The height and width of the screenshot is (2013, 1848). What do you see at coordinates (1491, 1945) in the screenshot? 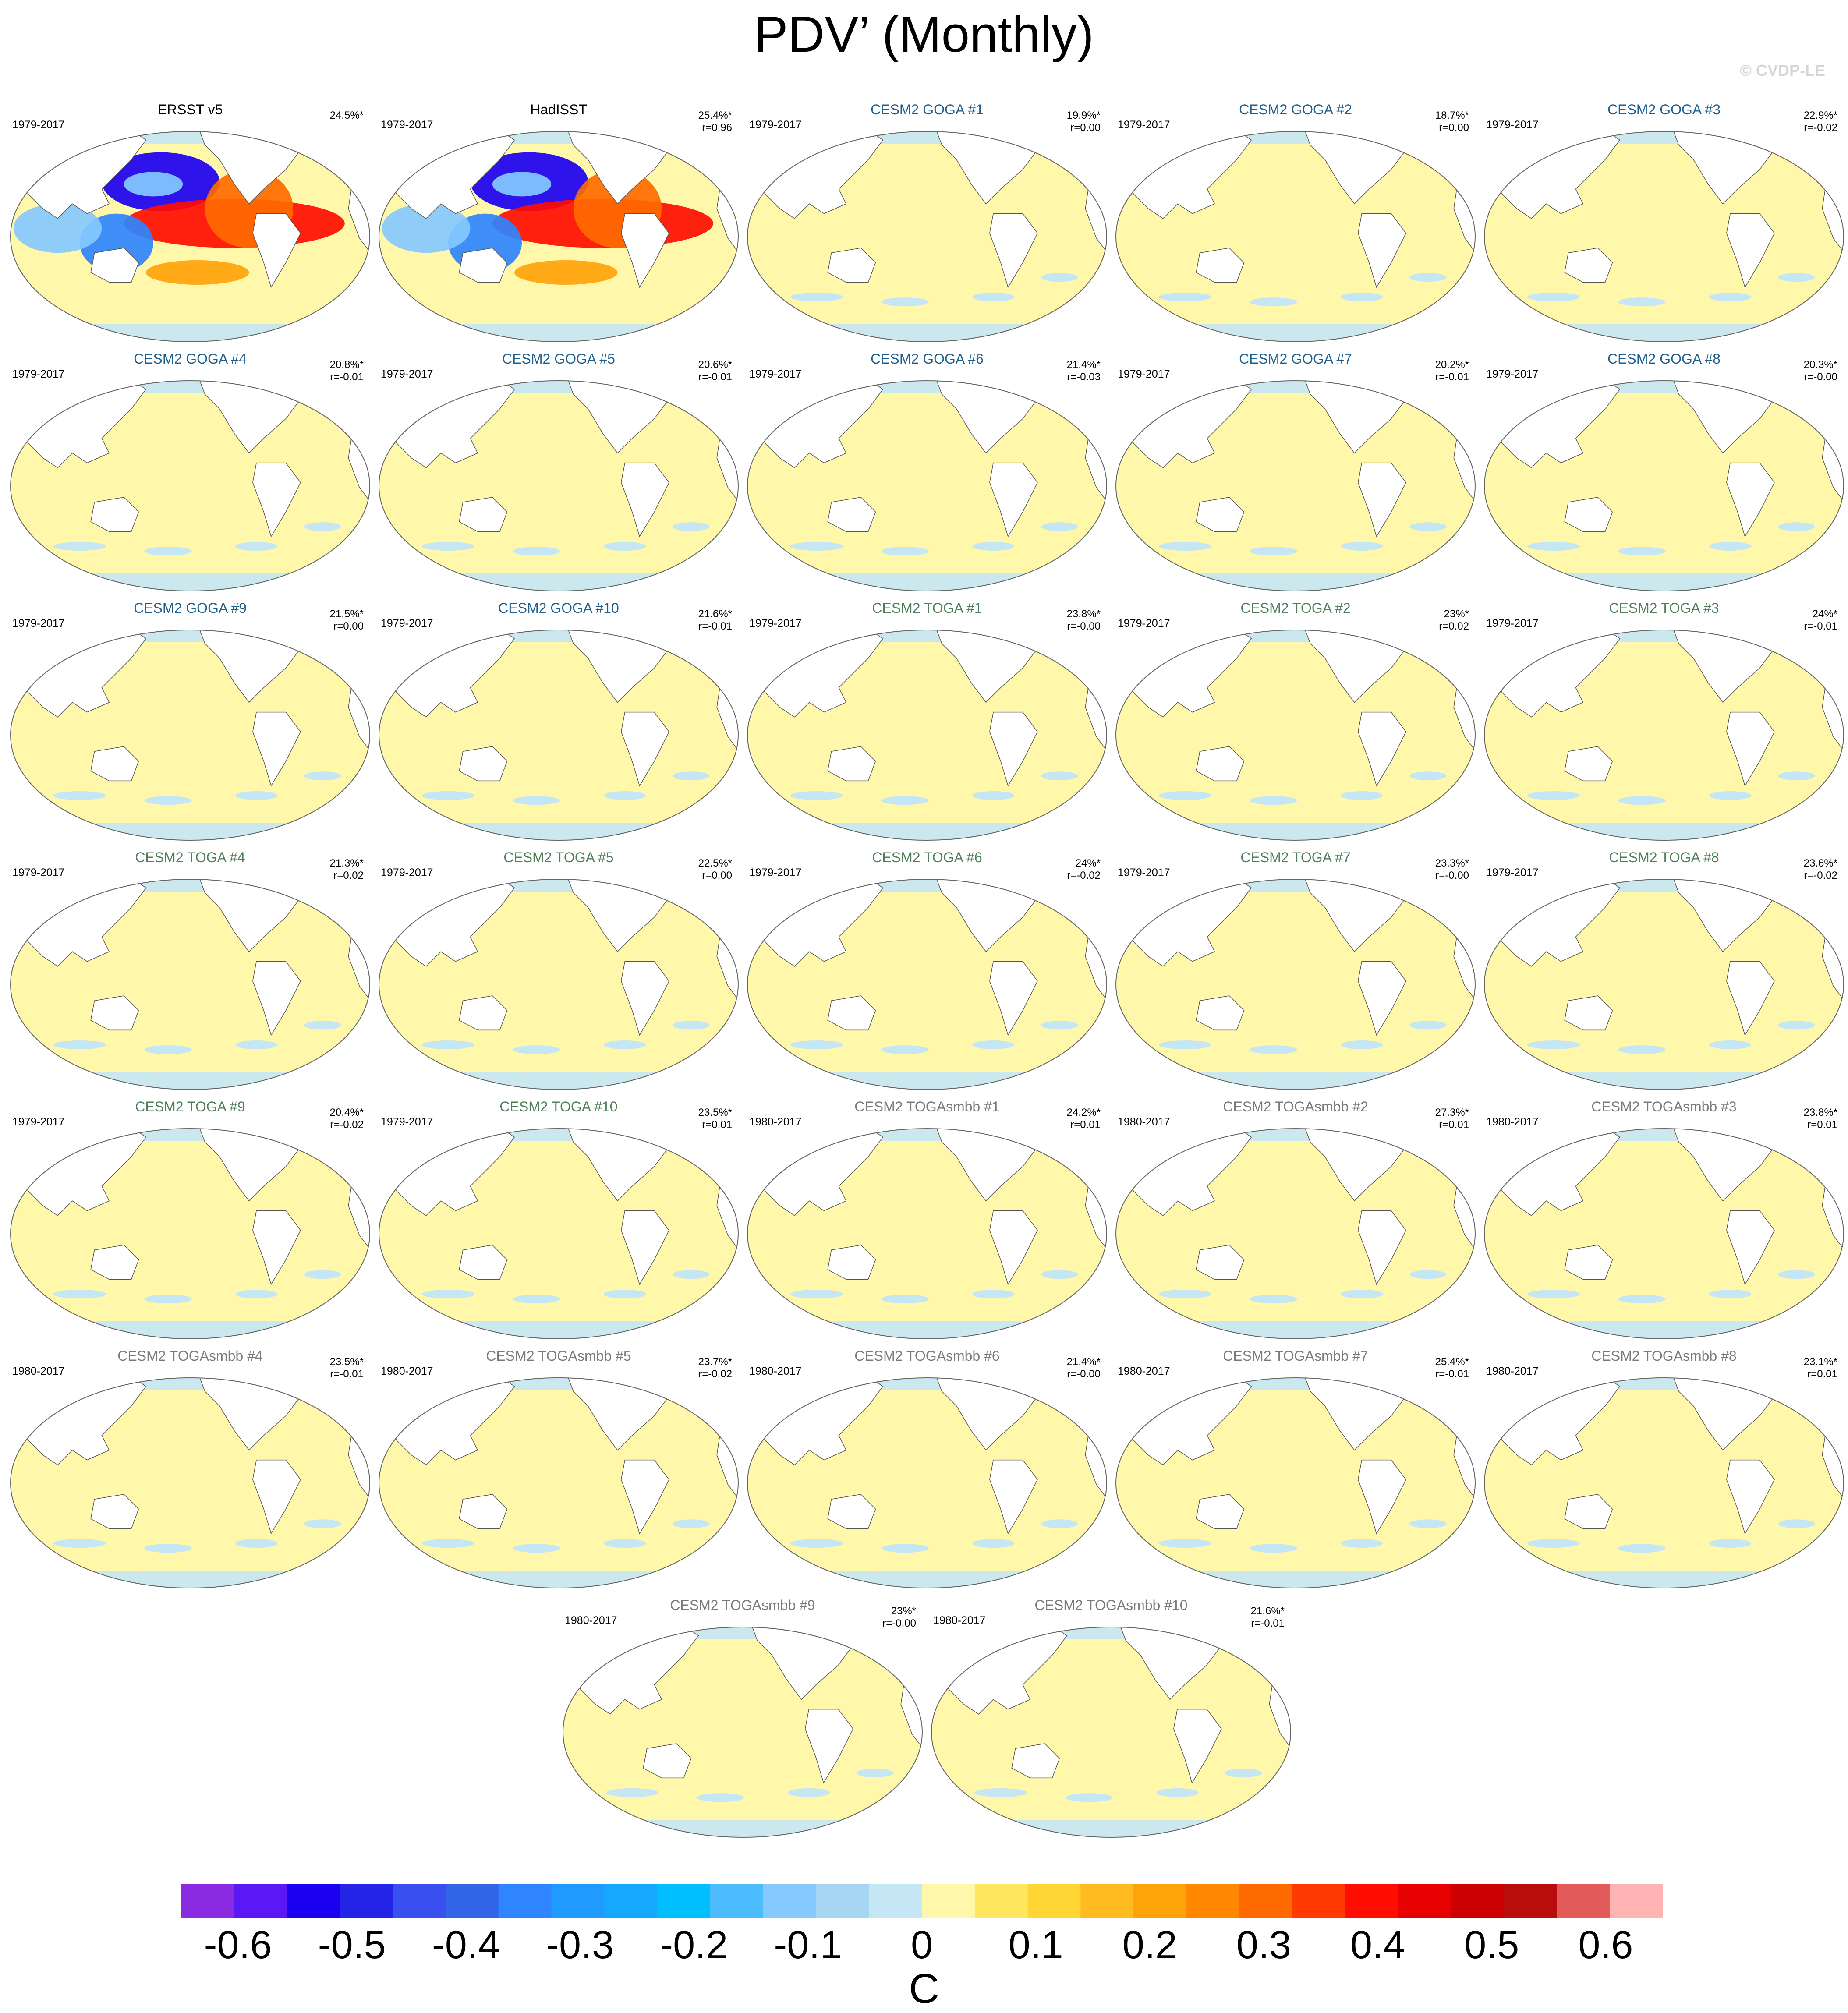
I see `colorbar-tick-label: 0.5` at bounding box center [1491, 1945].